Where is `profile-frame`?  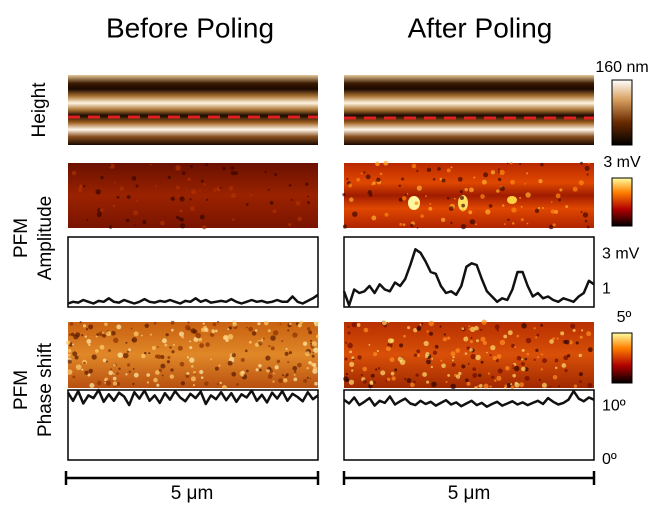 profile-frame is located at coordinates (469, 272).